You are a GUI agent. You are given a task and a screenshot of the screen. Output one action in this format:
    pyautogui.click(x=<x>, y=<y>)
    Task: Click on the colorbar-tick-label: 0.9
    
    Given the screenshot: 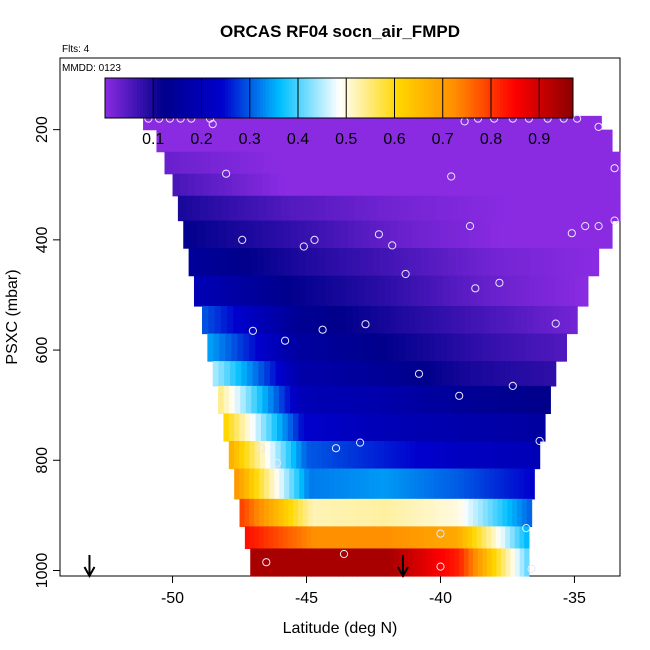 What is the action you would take?
    pyautogui.click(x=539, y=139)
    